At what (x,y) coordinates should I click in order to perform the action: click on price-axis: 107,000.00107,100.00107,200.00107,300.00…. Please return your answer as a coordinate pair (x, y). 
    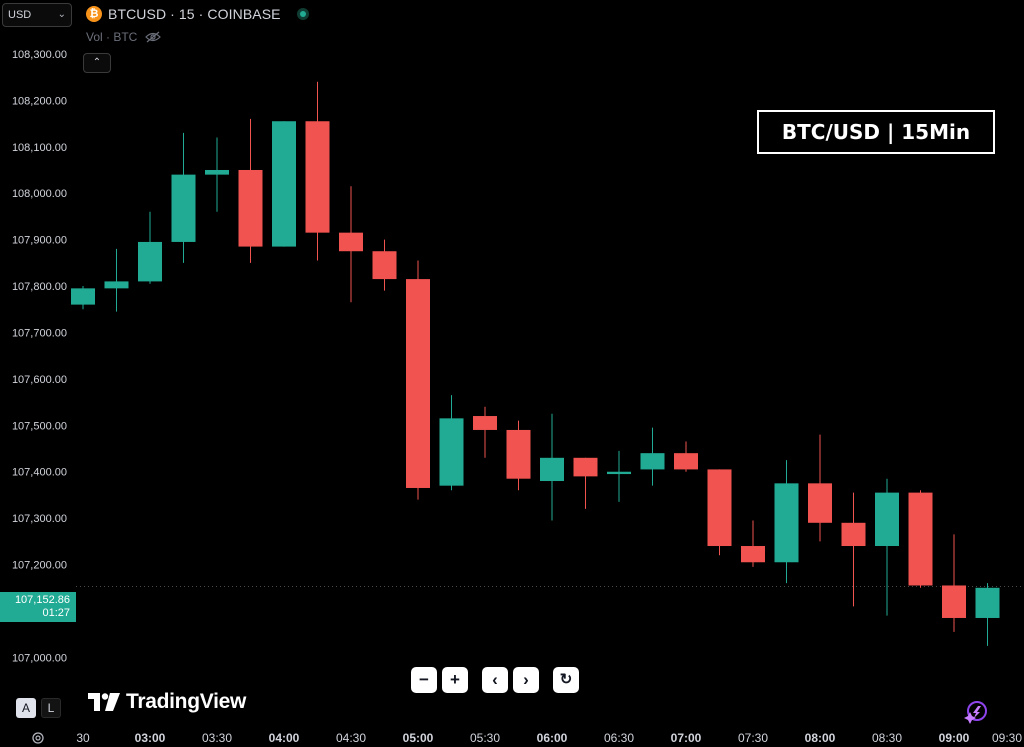
    Looking at the image, I should click on (39, 357).